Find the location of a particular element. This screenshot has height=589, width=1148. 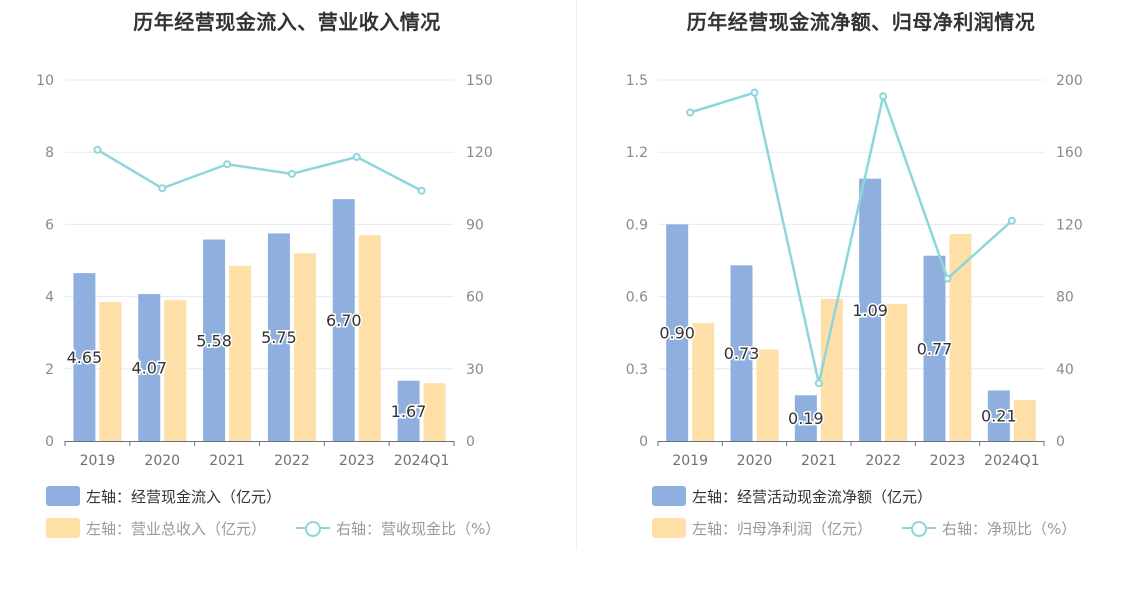

bar-data-label: 0.21 is located at coordinates (999, 416).